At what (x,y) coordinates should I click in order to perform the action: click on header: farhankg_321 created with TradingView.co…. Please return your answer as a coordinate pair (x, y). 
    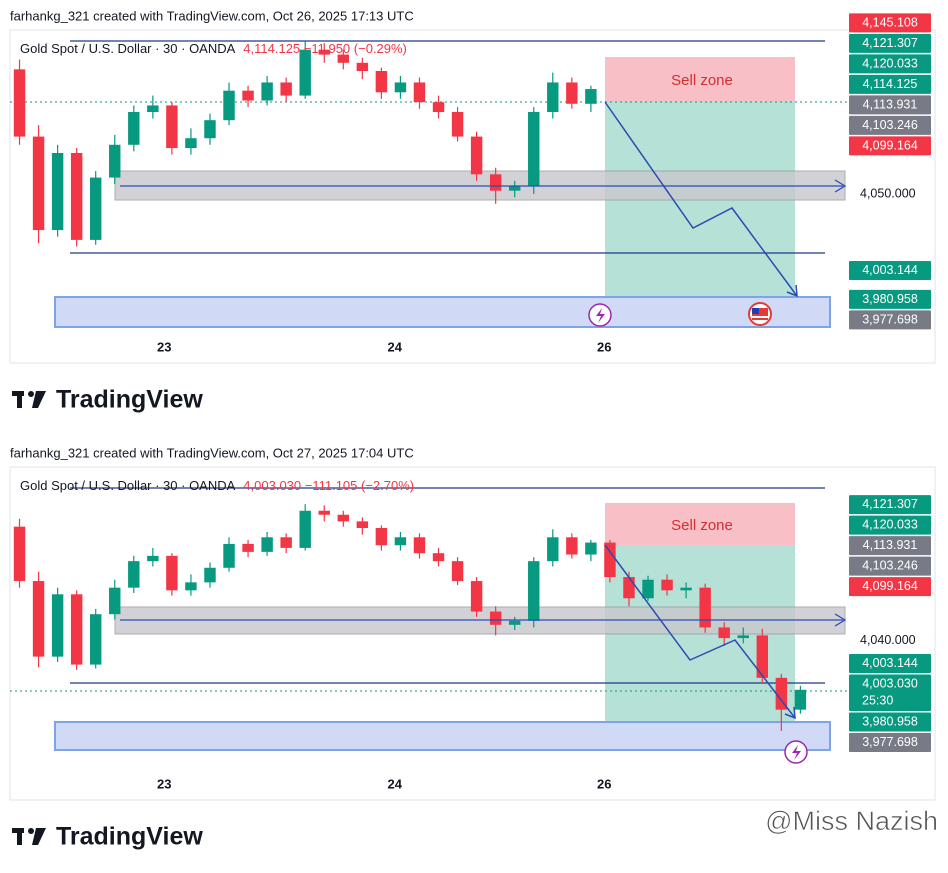
    Looking at the image, I should click on (212, 452).